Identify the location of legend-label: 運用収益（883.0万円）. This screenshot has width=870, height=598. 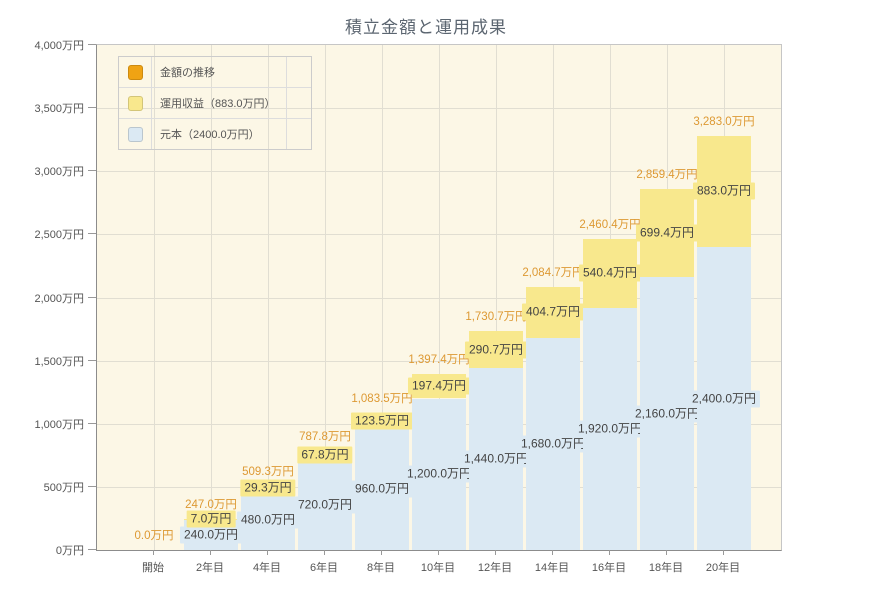
(219, 103).